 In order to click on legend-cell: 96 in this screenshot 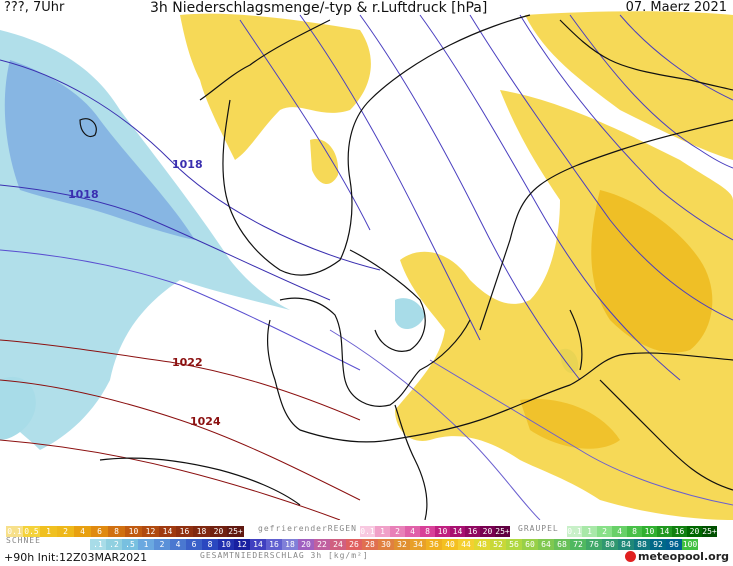, I will do `click(674, 544)`.